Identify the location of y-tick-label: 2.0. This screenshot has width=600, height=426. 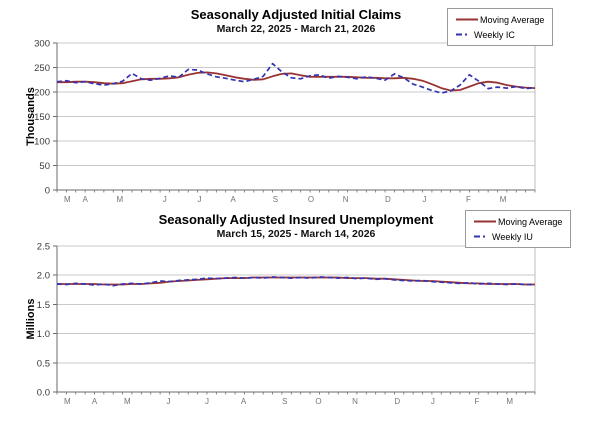
(43, 276).